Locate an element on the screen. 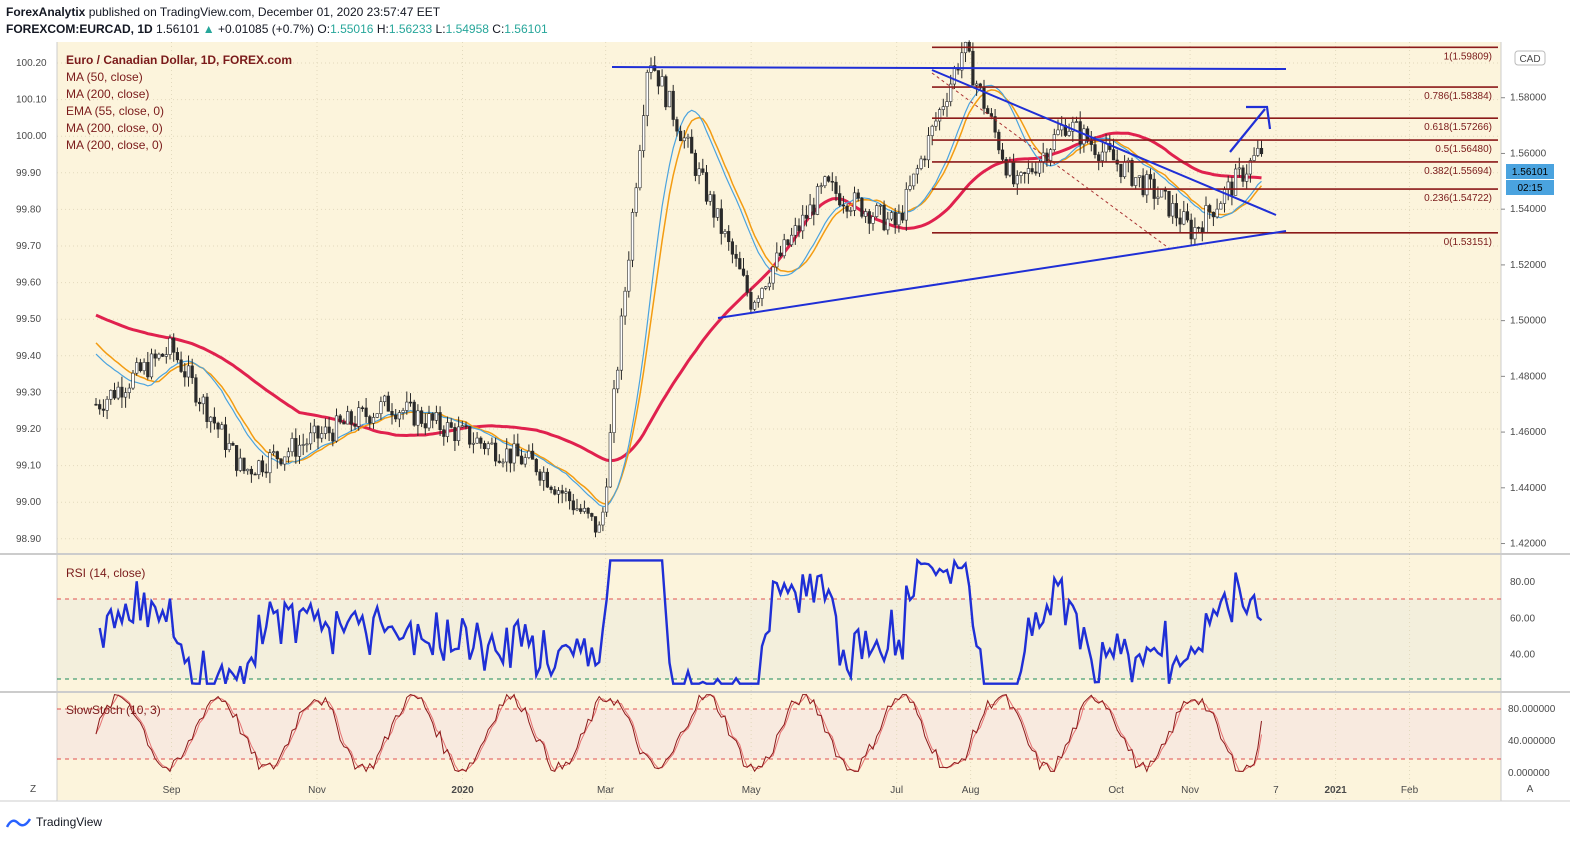  time-axis: Sep Nov 2020 Mar May Jul Aug Oct Nov 7 2021 Feb is located at coordinates (791, 790).